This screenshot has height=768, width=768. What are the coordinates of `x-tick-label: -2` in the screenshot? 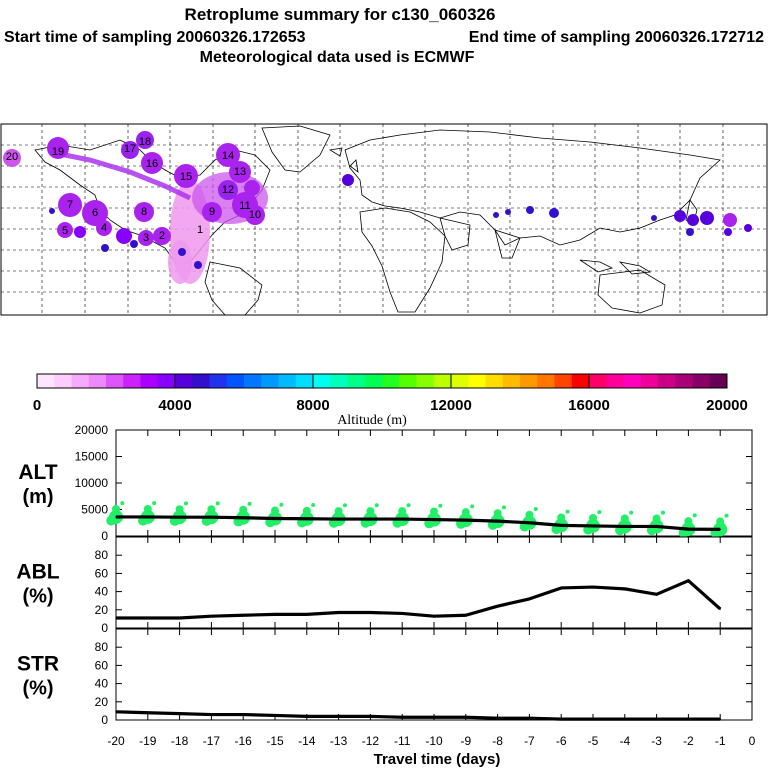 It's located at (688, 741).